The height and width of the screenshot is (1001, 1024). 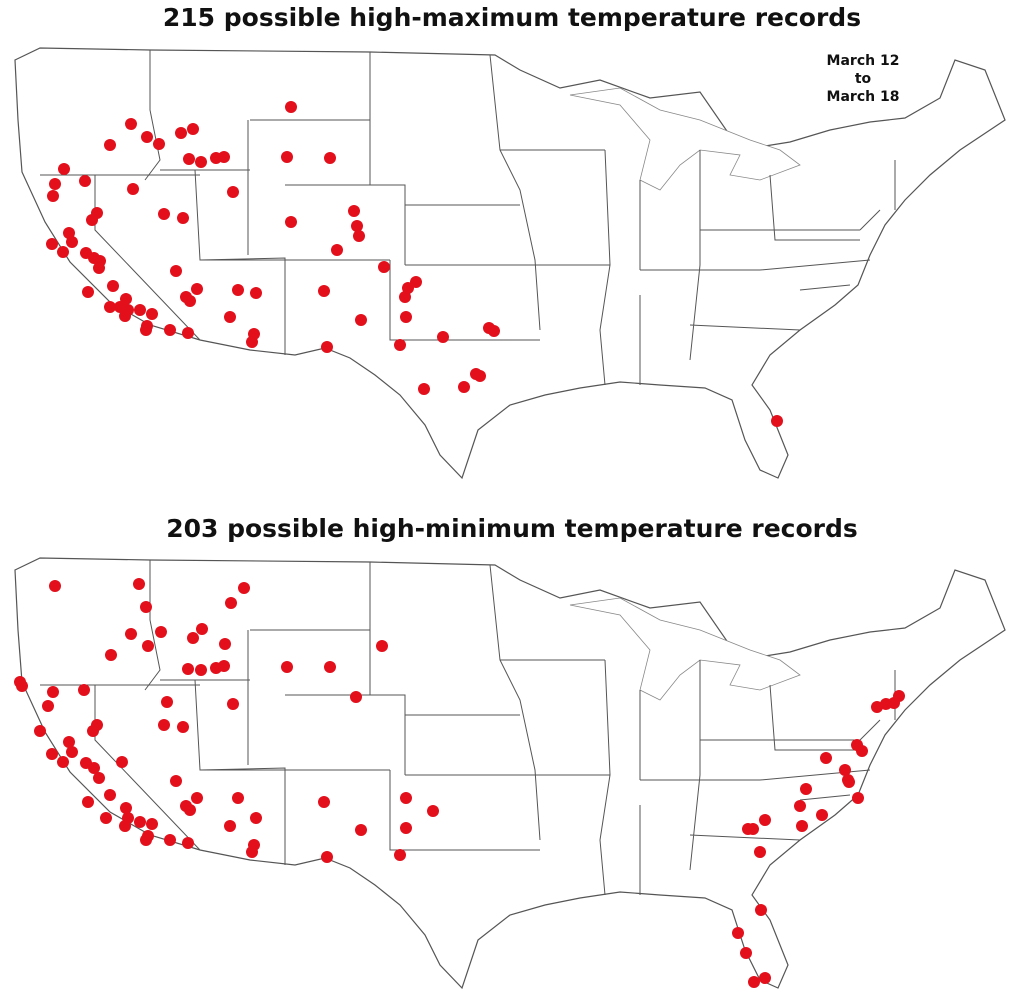 What do you see at coordinates (863, 79) in the screenshot?
I see `date-range: to` at bounding box center [863, 79].